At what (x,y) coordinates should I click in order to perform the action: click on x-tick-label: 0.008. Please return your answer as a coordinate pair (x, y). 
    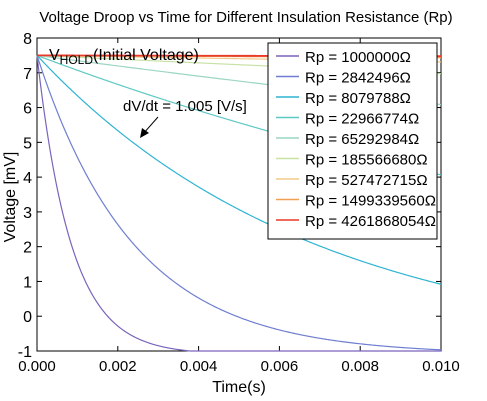
    Looking at the image, I should click on (360, 366).